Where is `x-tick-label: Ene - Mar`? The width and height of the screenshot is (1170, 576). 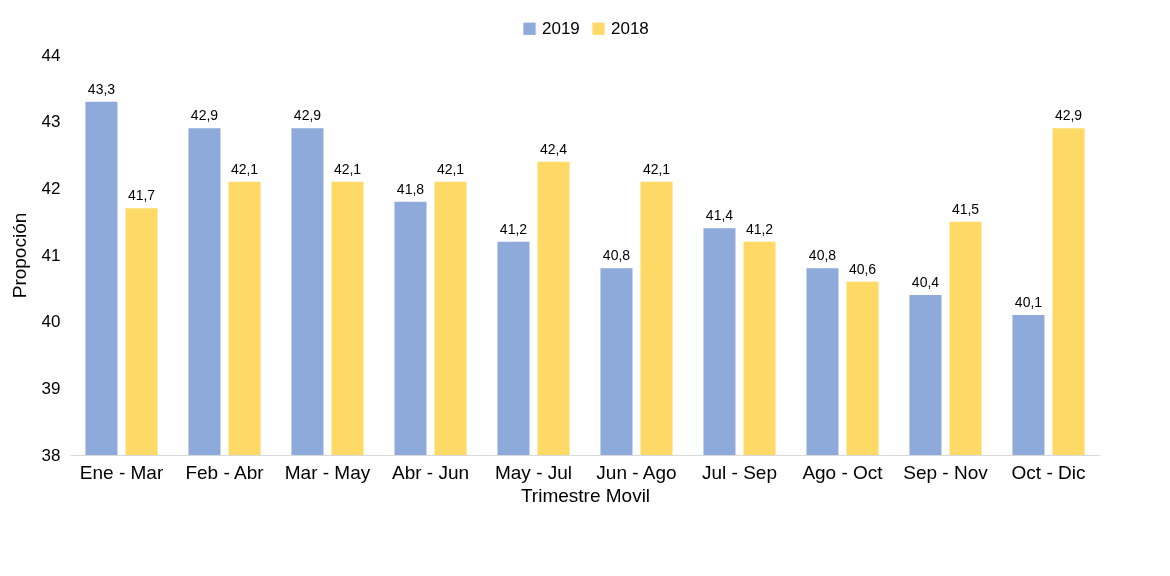
x-tick-label: Ene - Mar is located at coordinates (121, 472).